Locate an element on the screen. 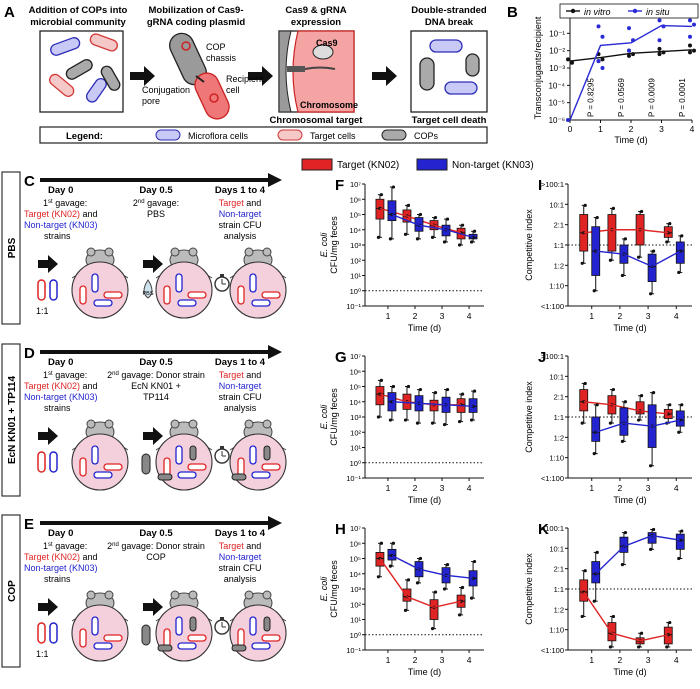  step3-illustration is located at coordinates (316, 71).